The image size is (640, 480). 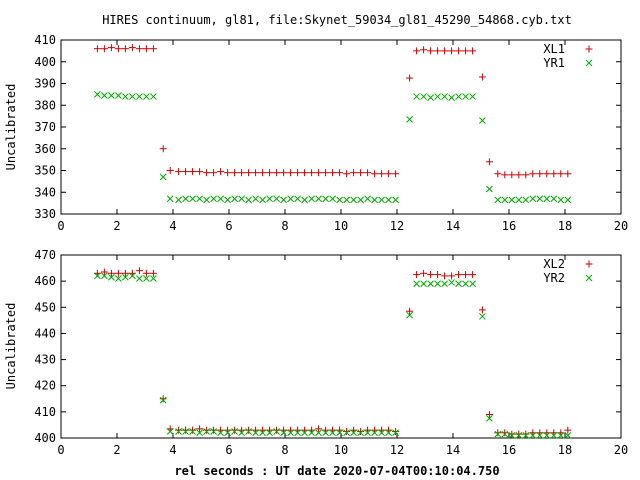 I want to click on y-tick-label: 470, so click(x=45, y=255).